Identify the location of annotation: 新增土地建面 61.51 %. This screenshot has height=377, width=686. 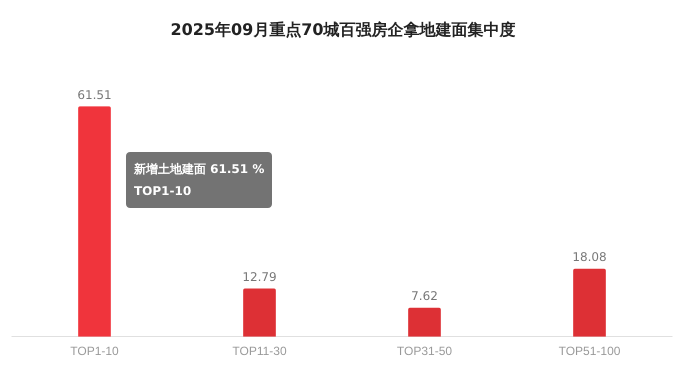
(199, 169).